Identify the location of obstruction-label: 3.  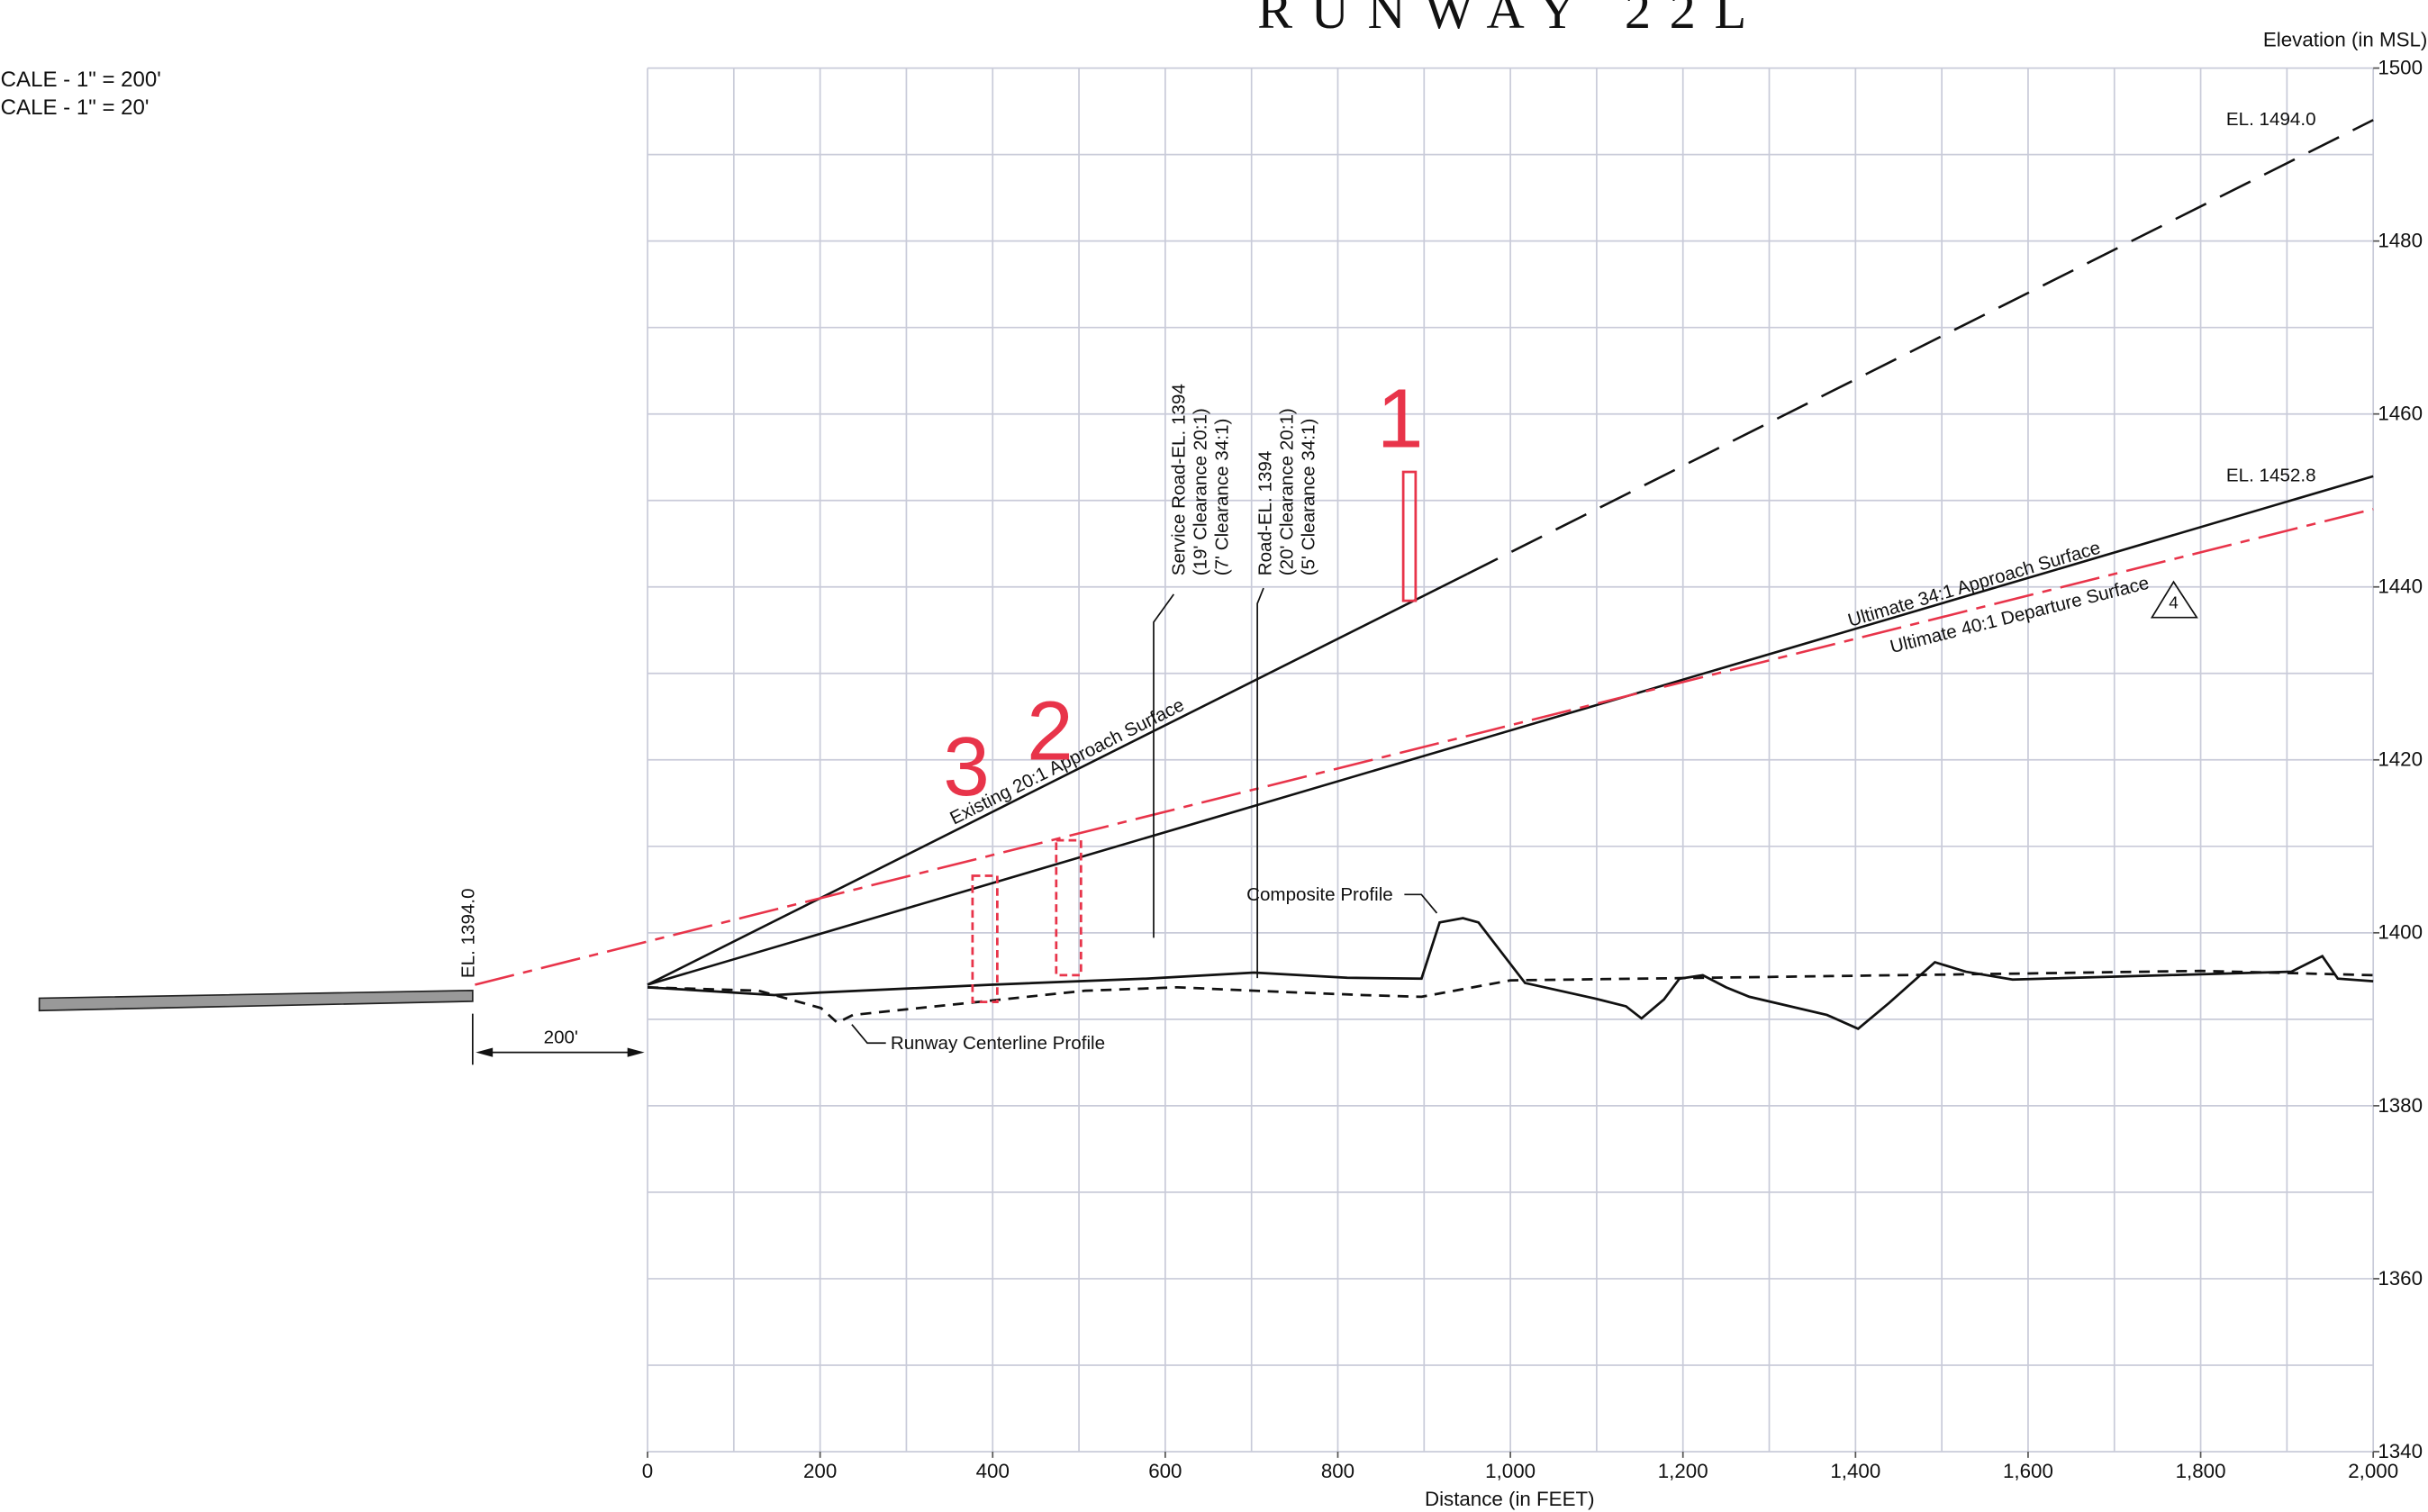
(966, 766).